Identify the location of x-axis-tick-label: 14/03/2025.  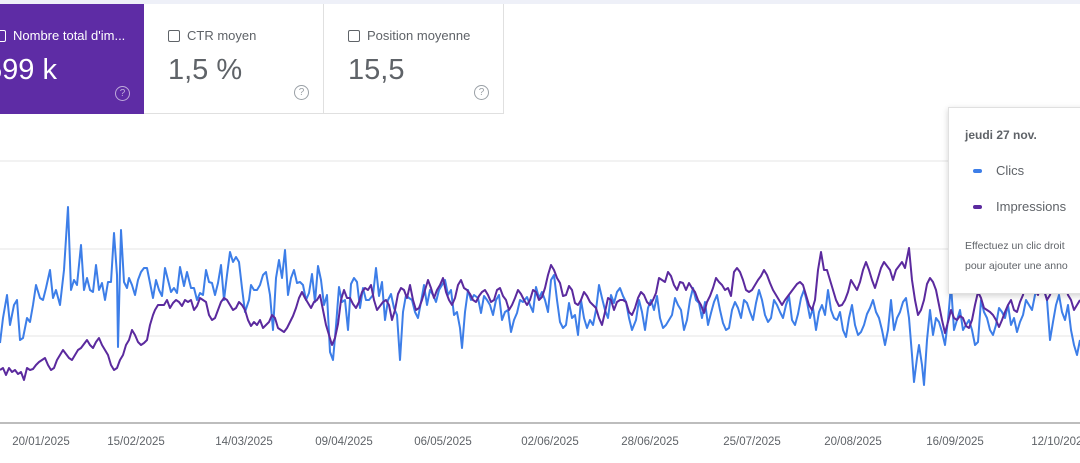
(244, 442).